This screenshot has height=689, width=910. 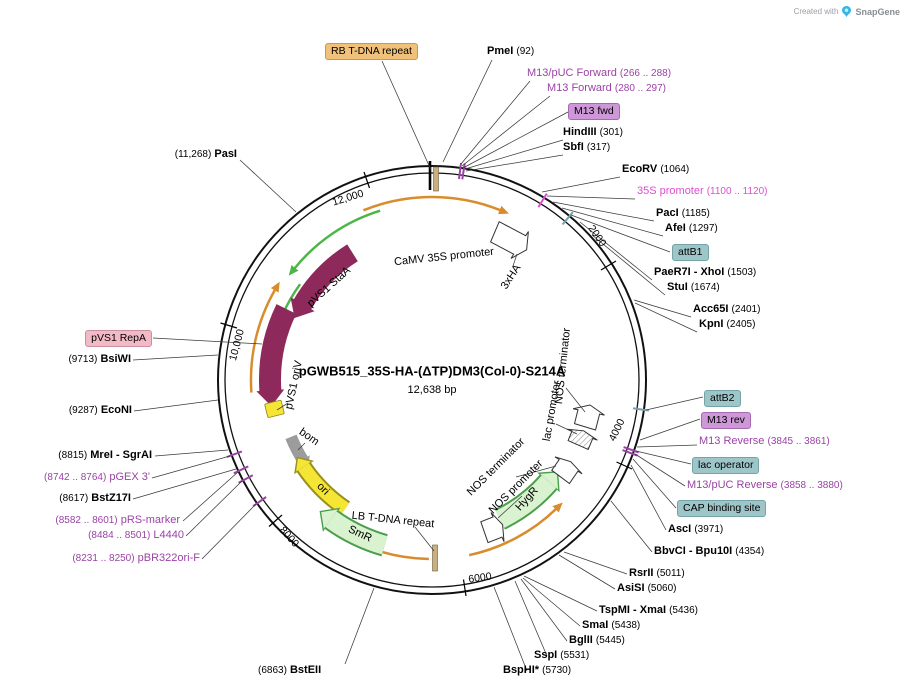 What do you see at coordinates (575, 655) in the screenshot?
I see `enzyme-pos: (5531)` at bounding box center [575, 655].